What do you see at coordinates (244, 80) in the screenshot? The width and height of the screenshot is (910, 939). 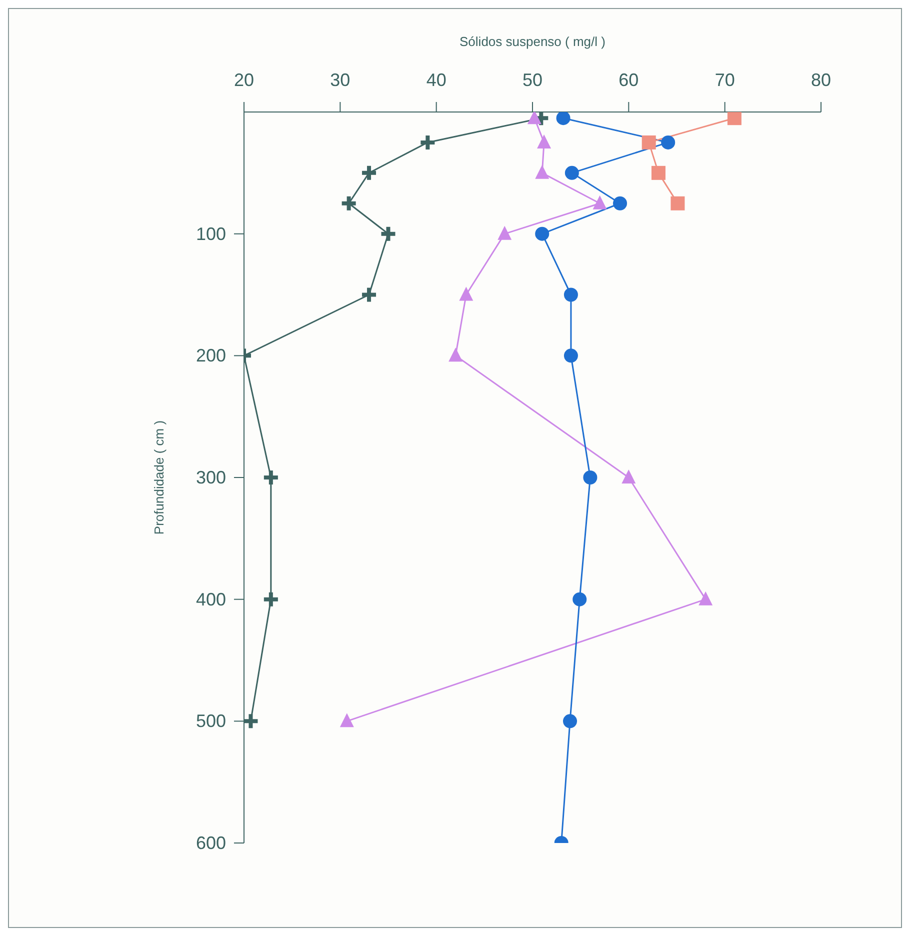 I see `x-tick-label: 20` at bounding box center [244, 80].